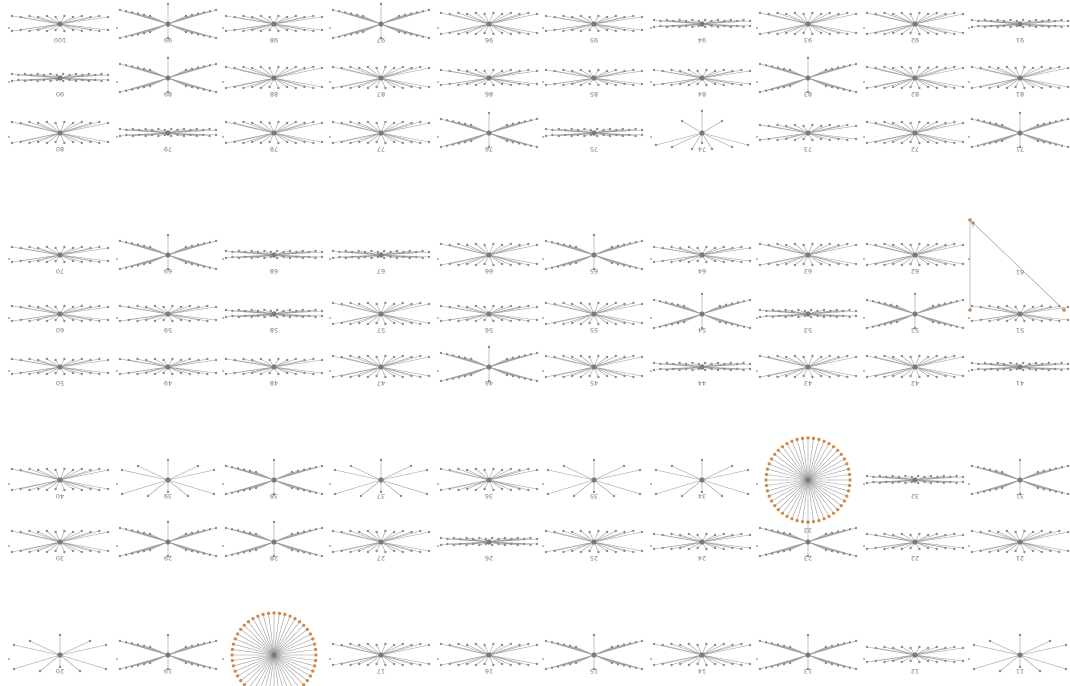 The width and height of the screenshot is (1070, 686). What do you see at coordinates (914, 370) in the screenshot?
I see `network-42: 42` at bounding box center [914, 370].